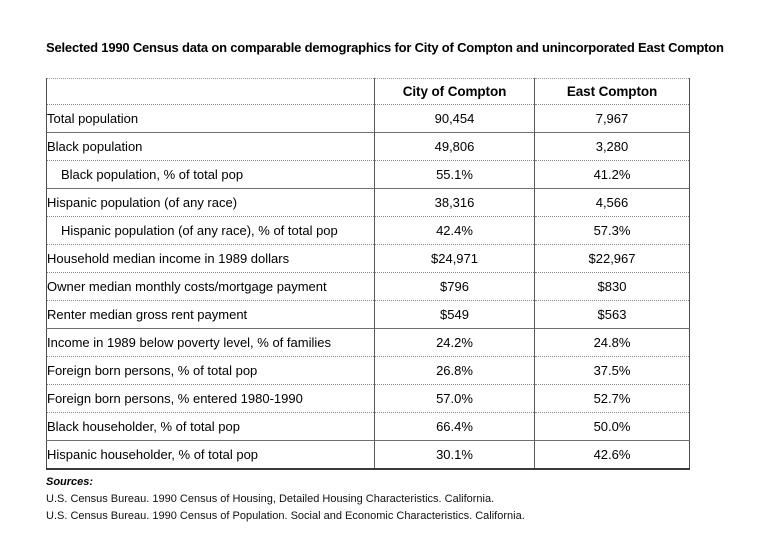 The width and height of the screenshot is (782, 555). I want to click on city-value: $24,971, so click(454, 258).